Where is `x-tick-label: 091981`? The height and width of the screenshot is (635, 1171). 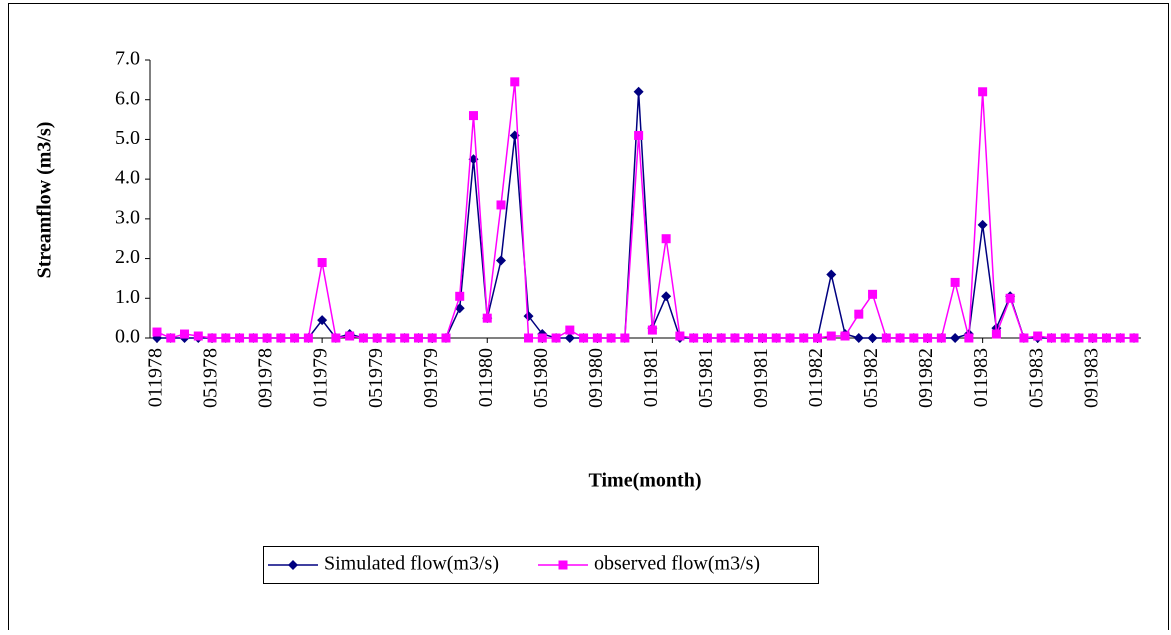 x-tick-label: 091981 is located at coordinates (761, 378).